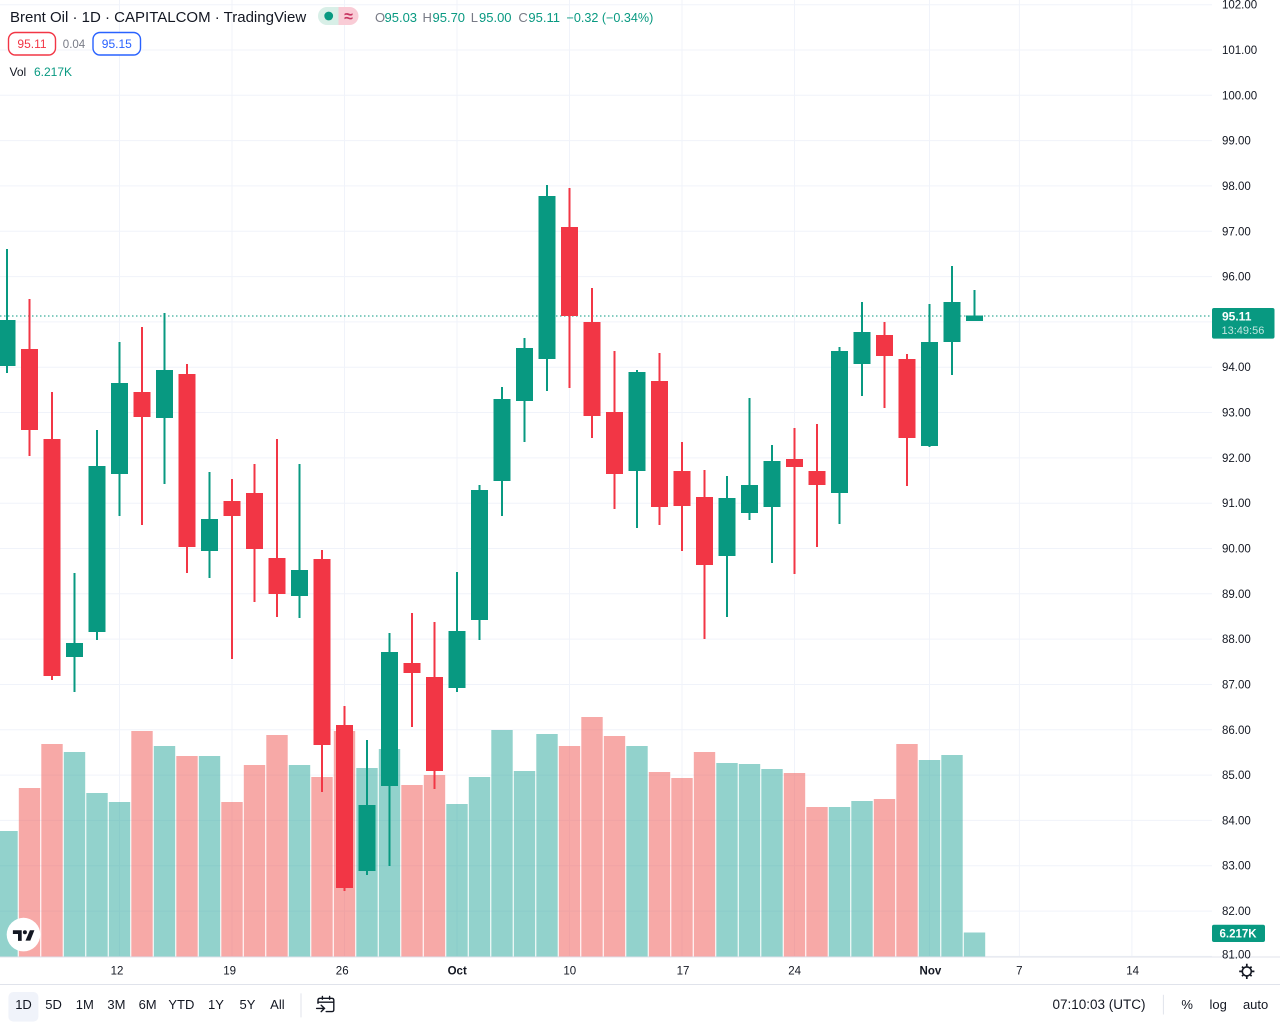 Image resolution: width=1280 pixels, height=1024 pixels. I want to click on svg-text: 81.00, so click(1236, 956).